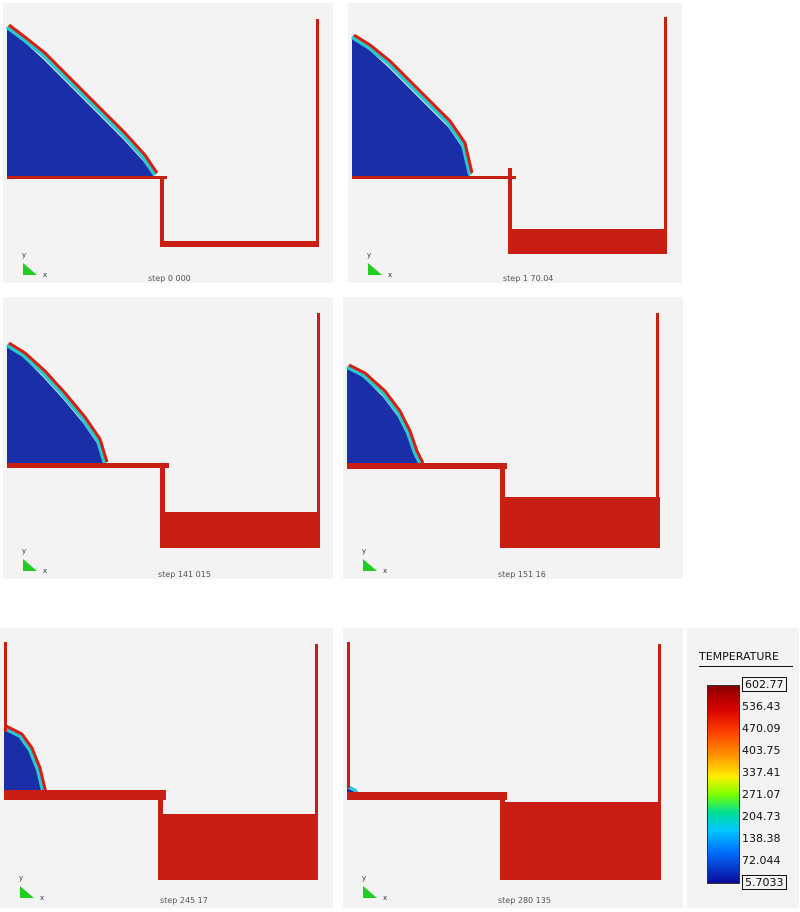 Image resolution: width=800 pixels, height=912 pixels. I want to click on simulation-panel-4: y x step 151 16, so click(513, 438).